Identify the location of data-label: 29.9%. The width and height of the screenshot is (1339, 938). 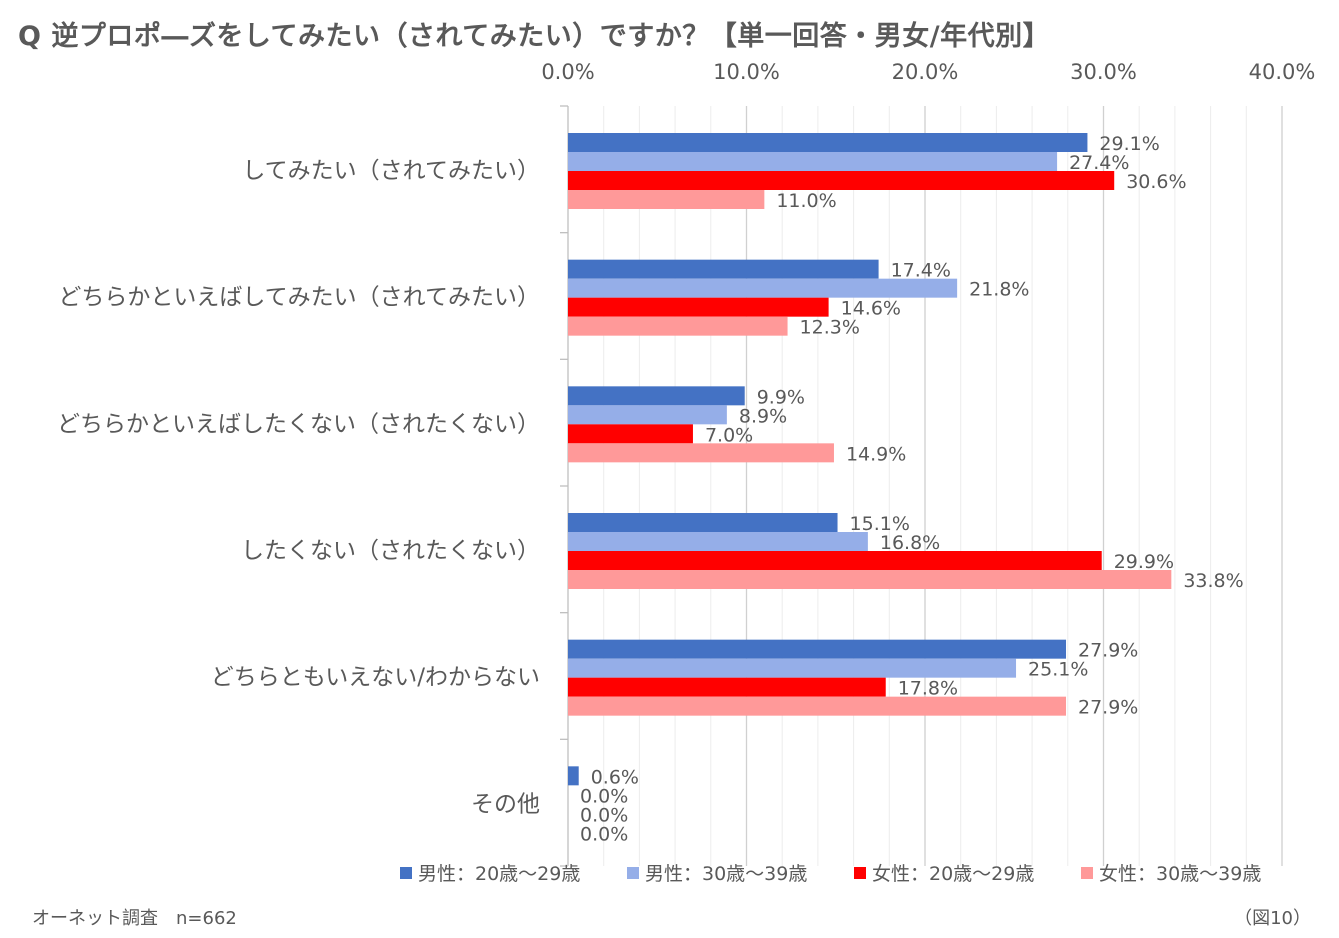
(1144, 562).